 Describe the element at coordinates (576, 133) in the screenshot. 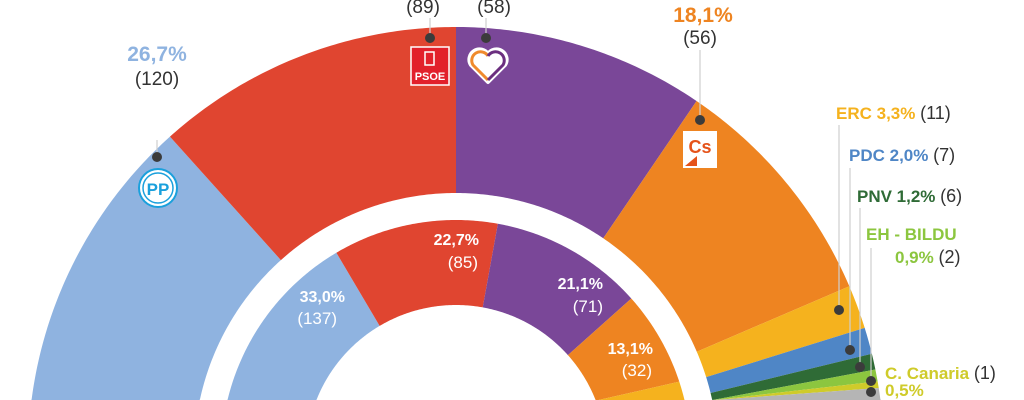

I see `outer-segment-podemos` at that location.